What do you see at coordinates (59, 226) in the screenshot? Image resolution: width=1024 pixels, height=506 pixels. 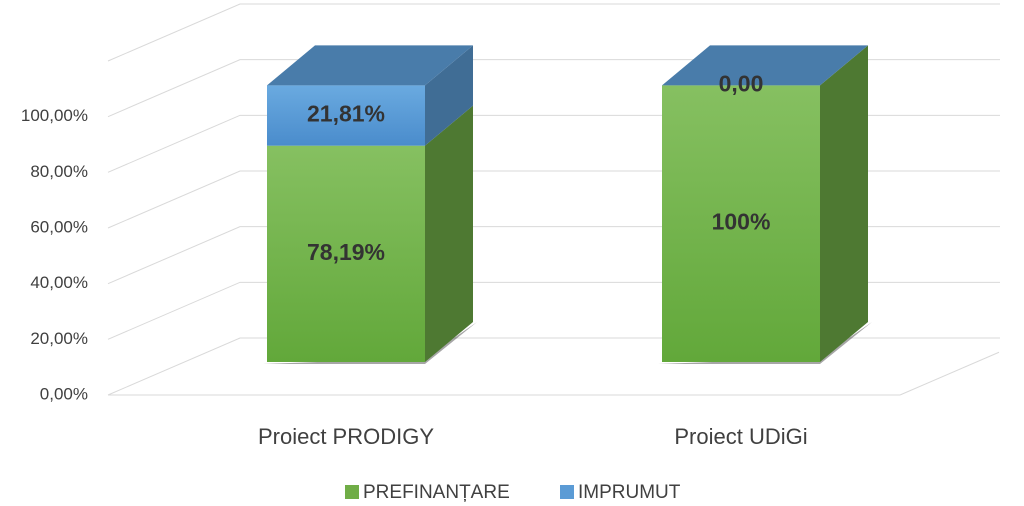 I see `y-tick-label: 60,00%` at bounding box center [59, 226].